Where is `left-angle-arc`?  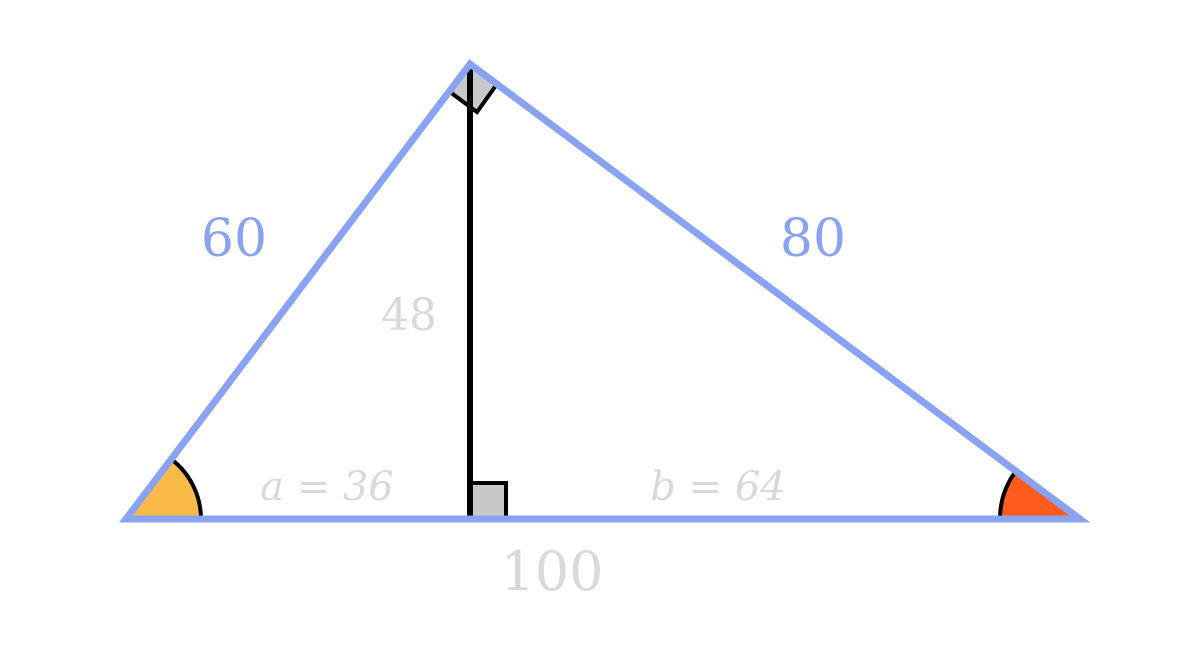 left-angle-arc is located at coordinates (186, 488).